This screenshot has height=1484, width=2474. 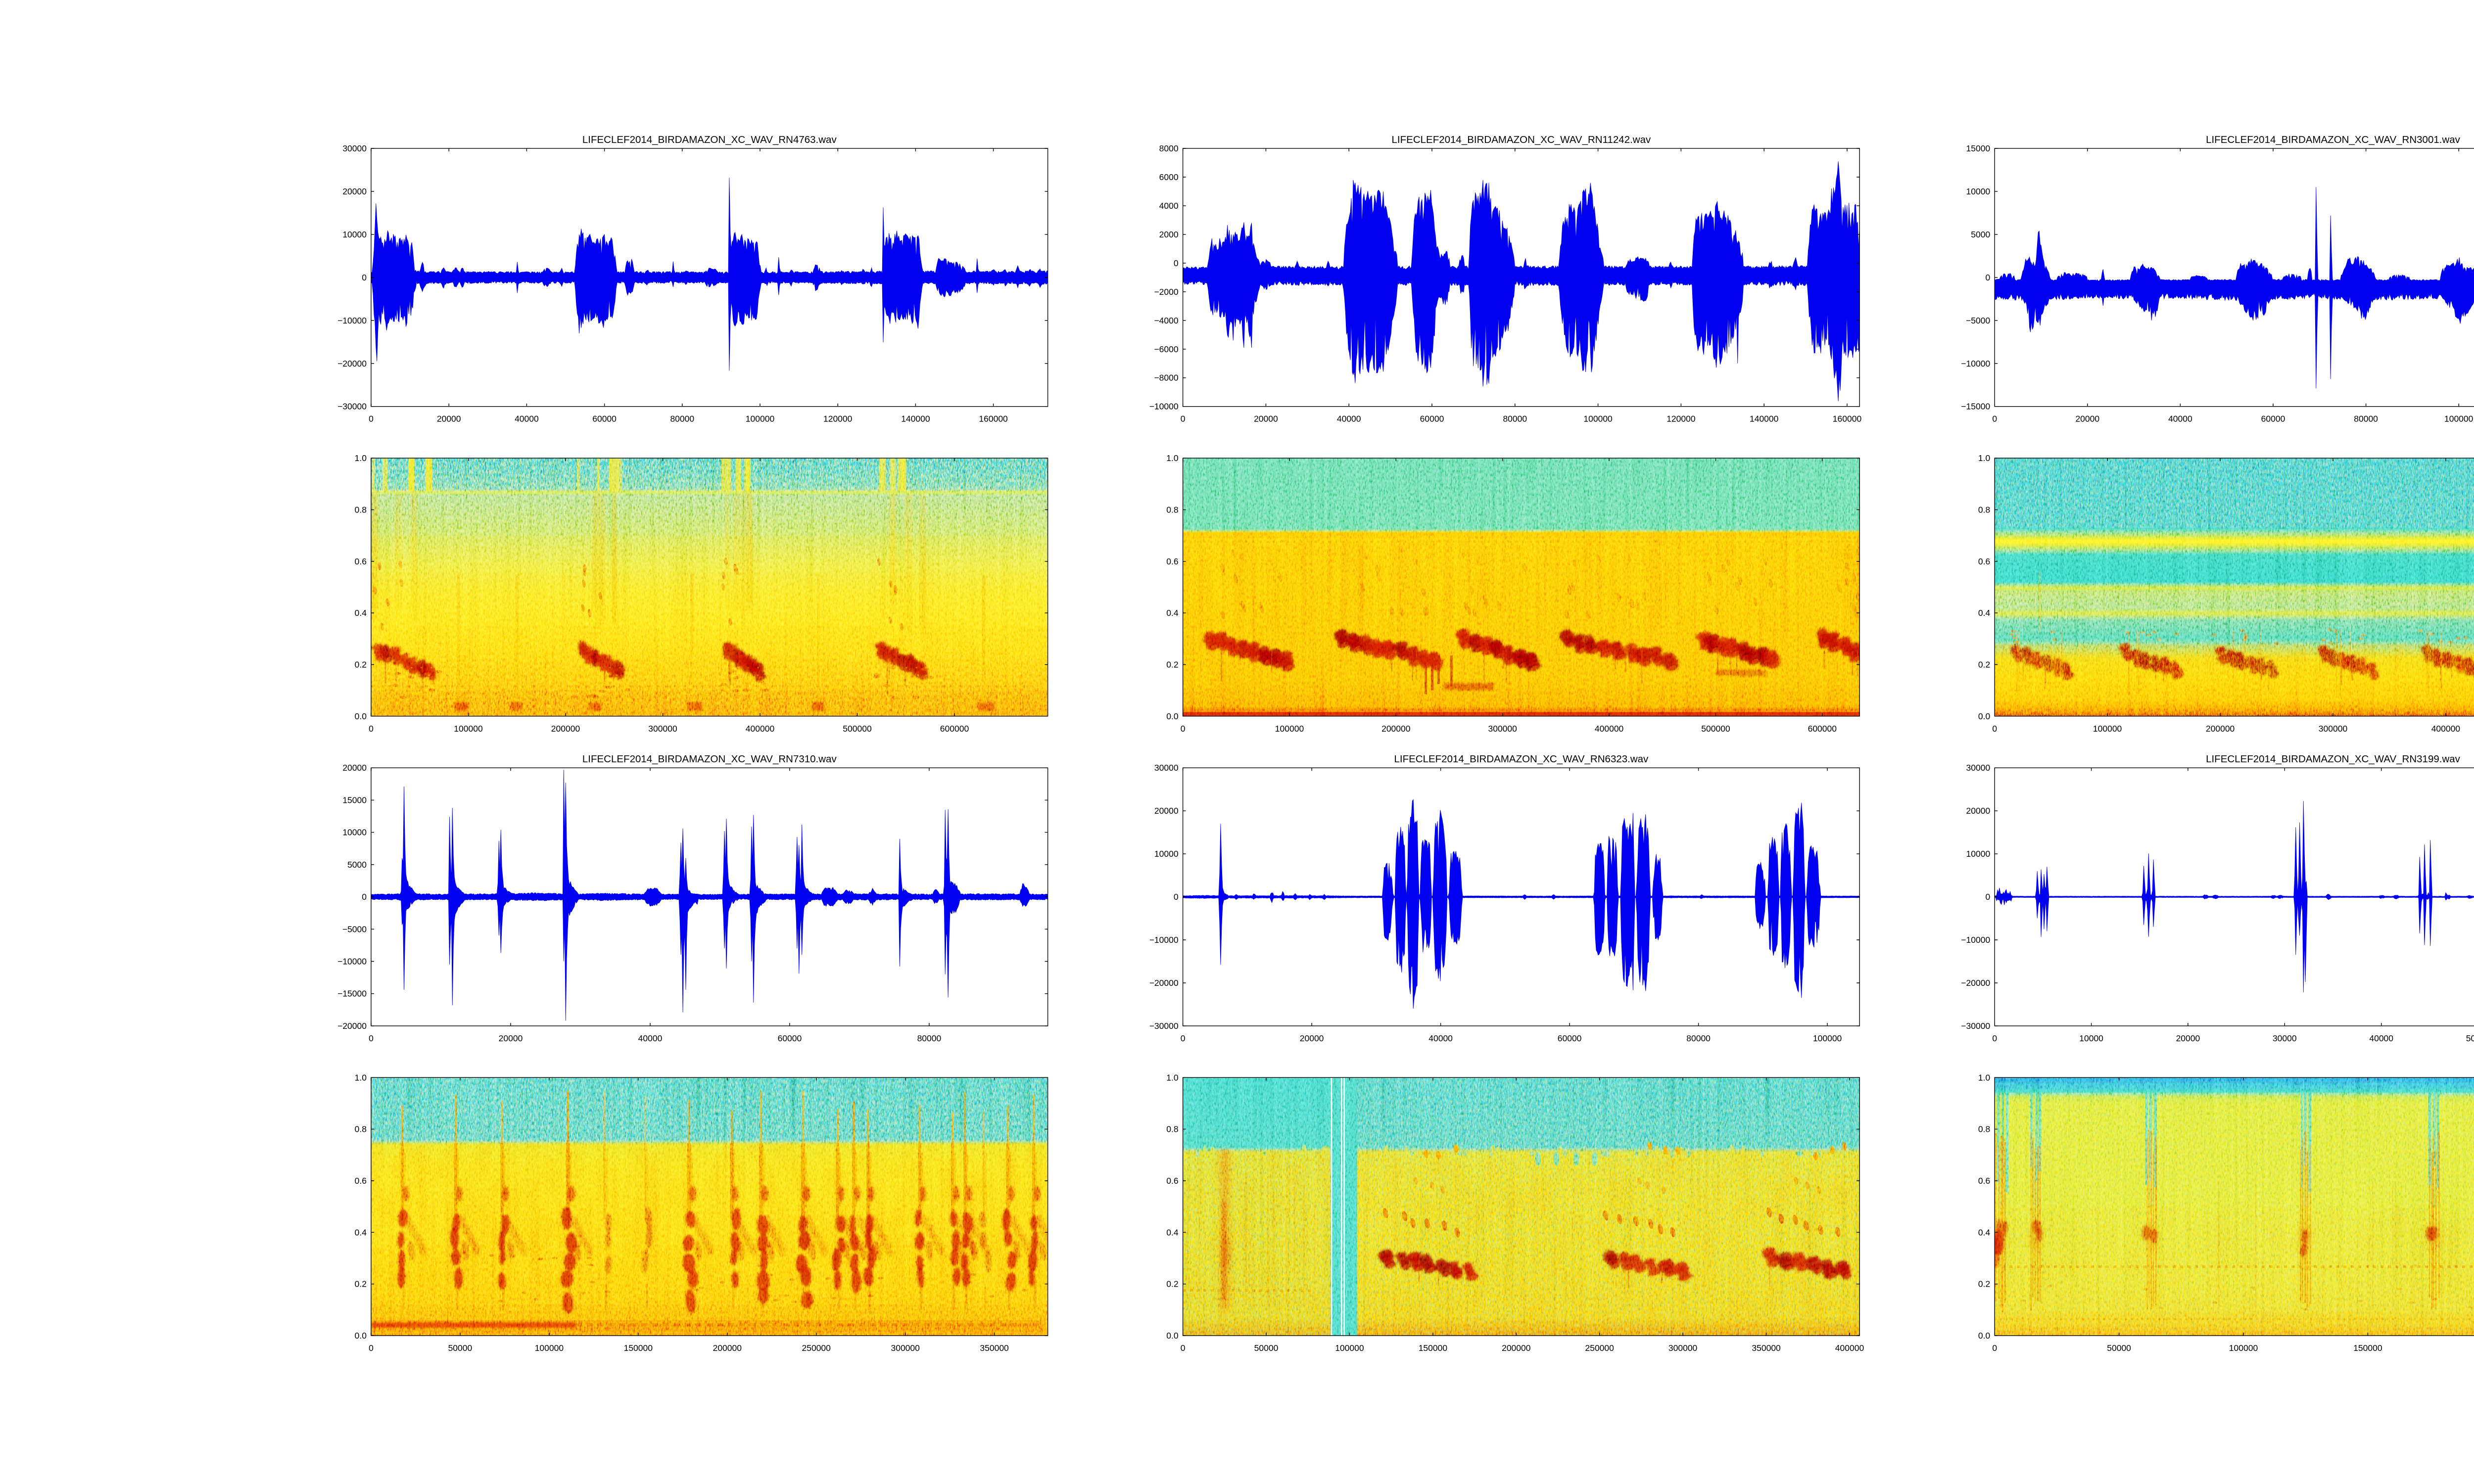 What do you see at coordinates (1166, 378) in the screenshot?
I see `svg-text: −8000` at bounding box center [1166, 378].